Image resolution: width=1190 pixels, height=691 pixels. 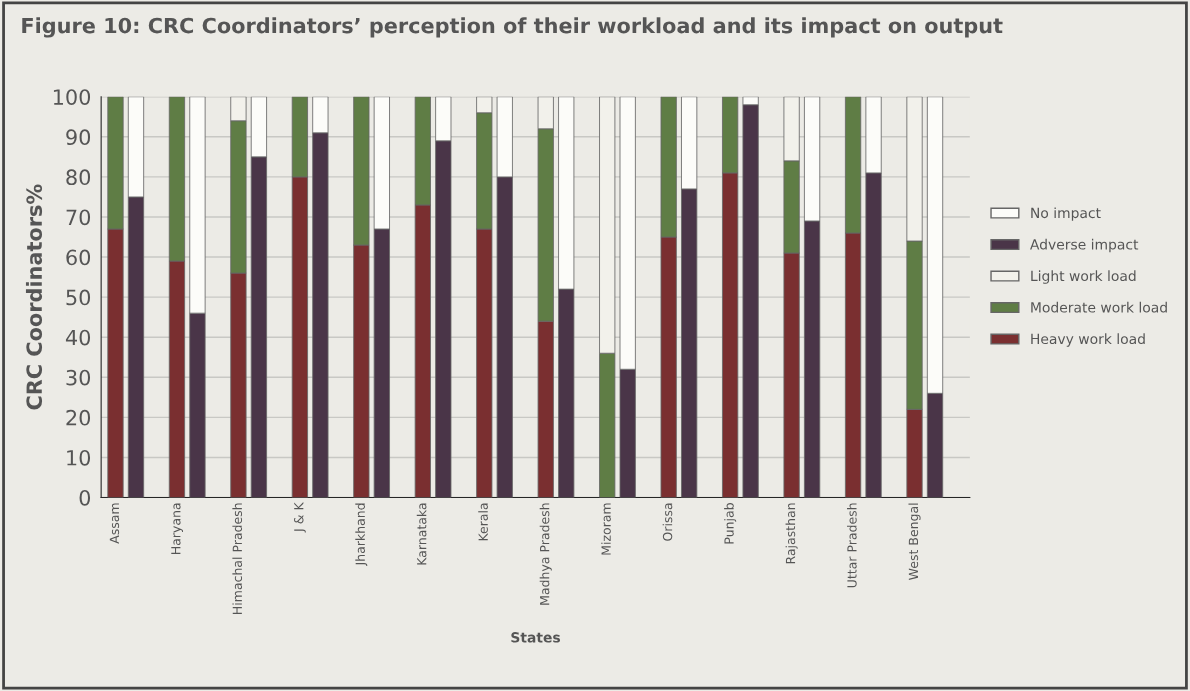 I want to click on x-tick-label: Rajasthan, so click(x=791, y=533).